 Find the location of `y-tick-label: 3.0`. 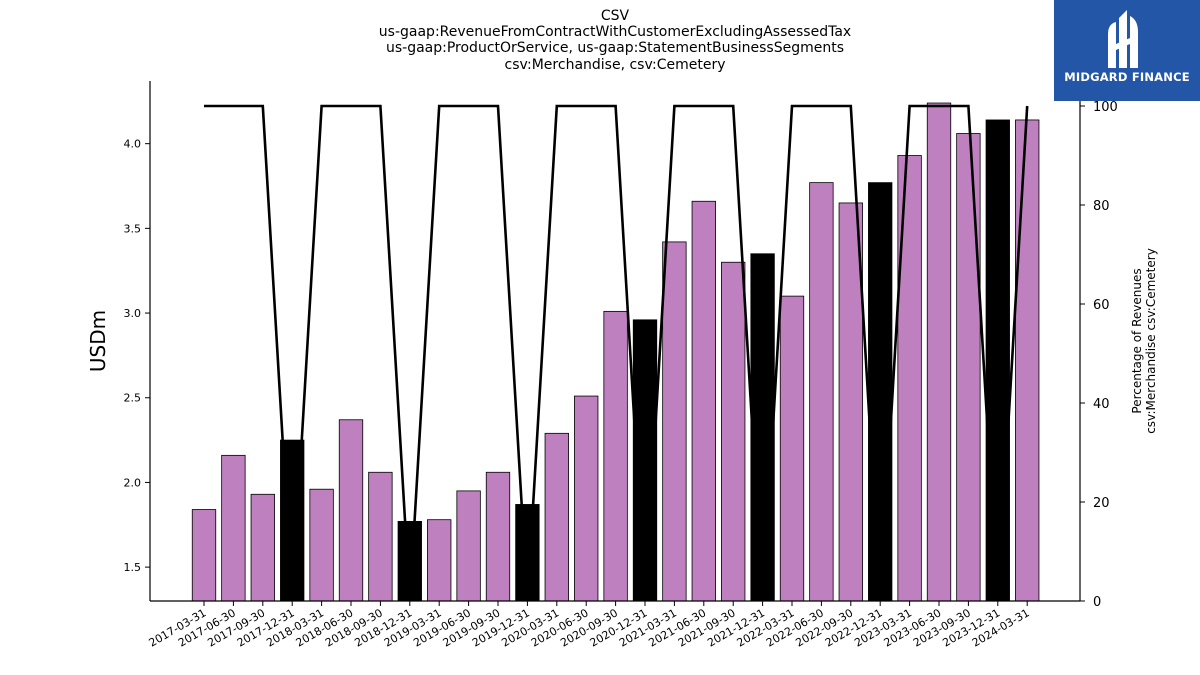

y-tick-label: 3.0 is located at coordinates (133, 313).